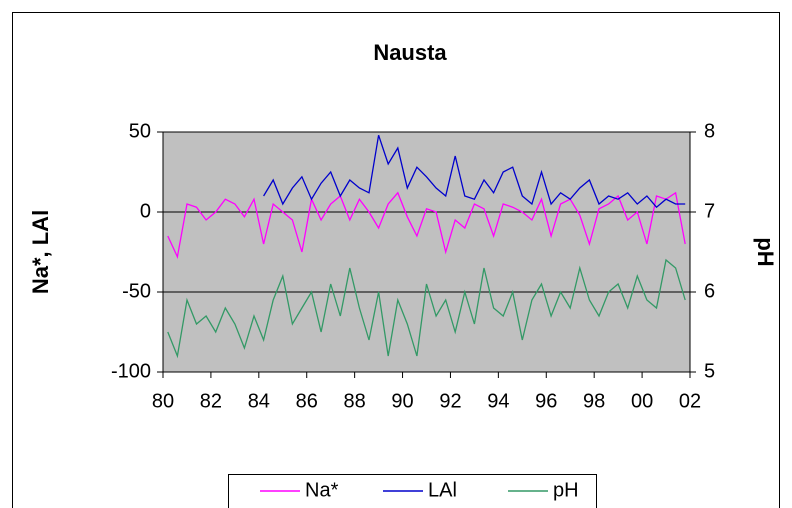  I want to click on x-tick-label: 90, so click(402, 401).